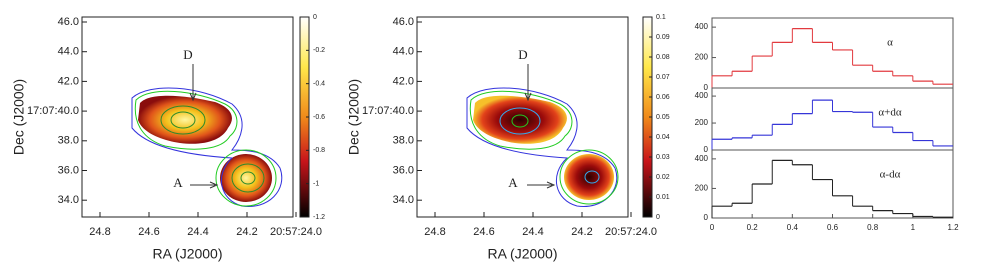  Describe the element at coordinates (953, 227) in the screenshot. I see `x-tick-label: 1.2` at that location.